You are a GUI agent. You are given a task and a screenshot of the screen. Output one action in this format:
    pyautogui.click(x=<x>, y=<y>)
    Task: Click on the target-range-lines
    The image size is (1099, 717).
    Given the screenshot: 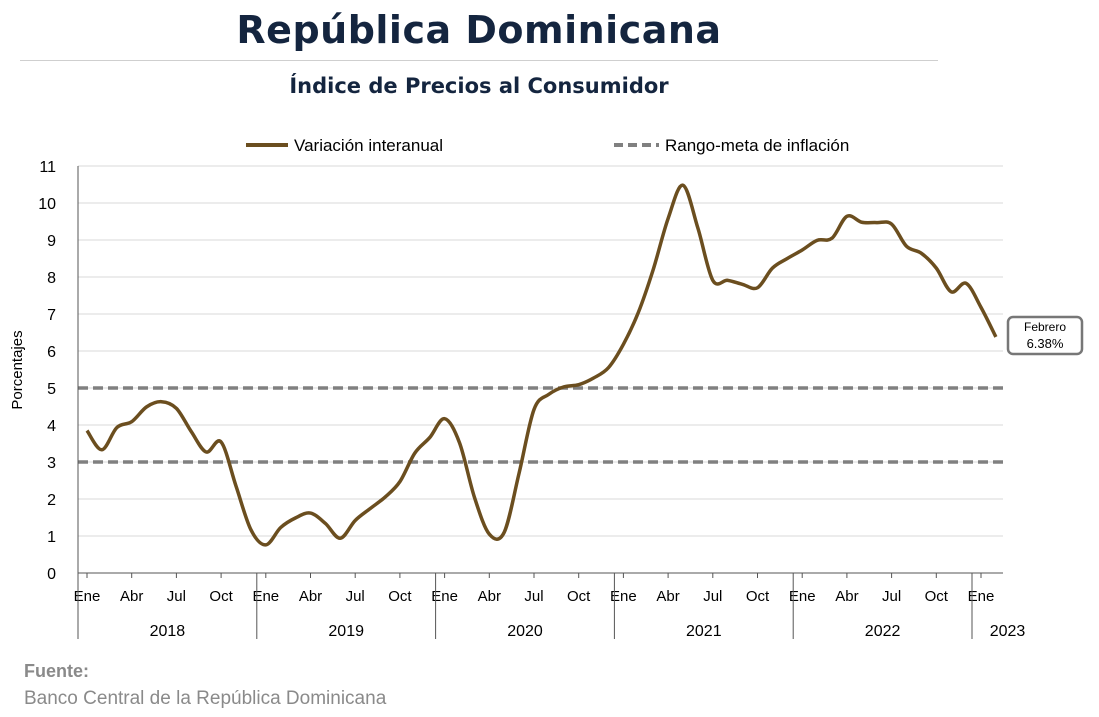 What is the action you would take?
    pyautogui.click(x=540, y=425)
    